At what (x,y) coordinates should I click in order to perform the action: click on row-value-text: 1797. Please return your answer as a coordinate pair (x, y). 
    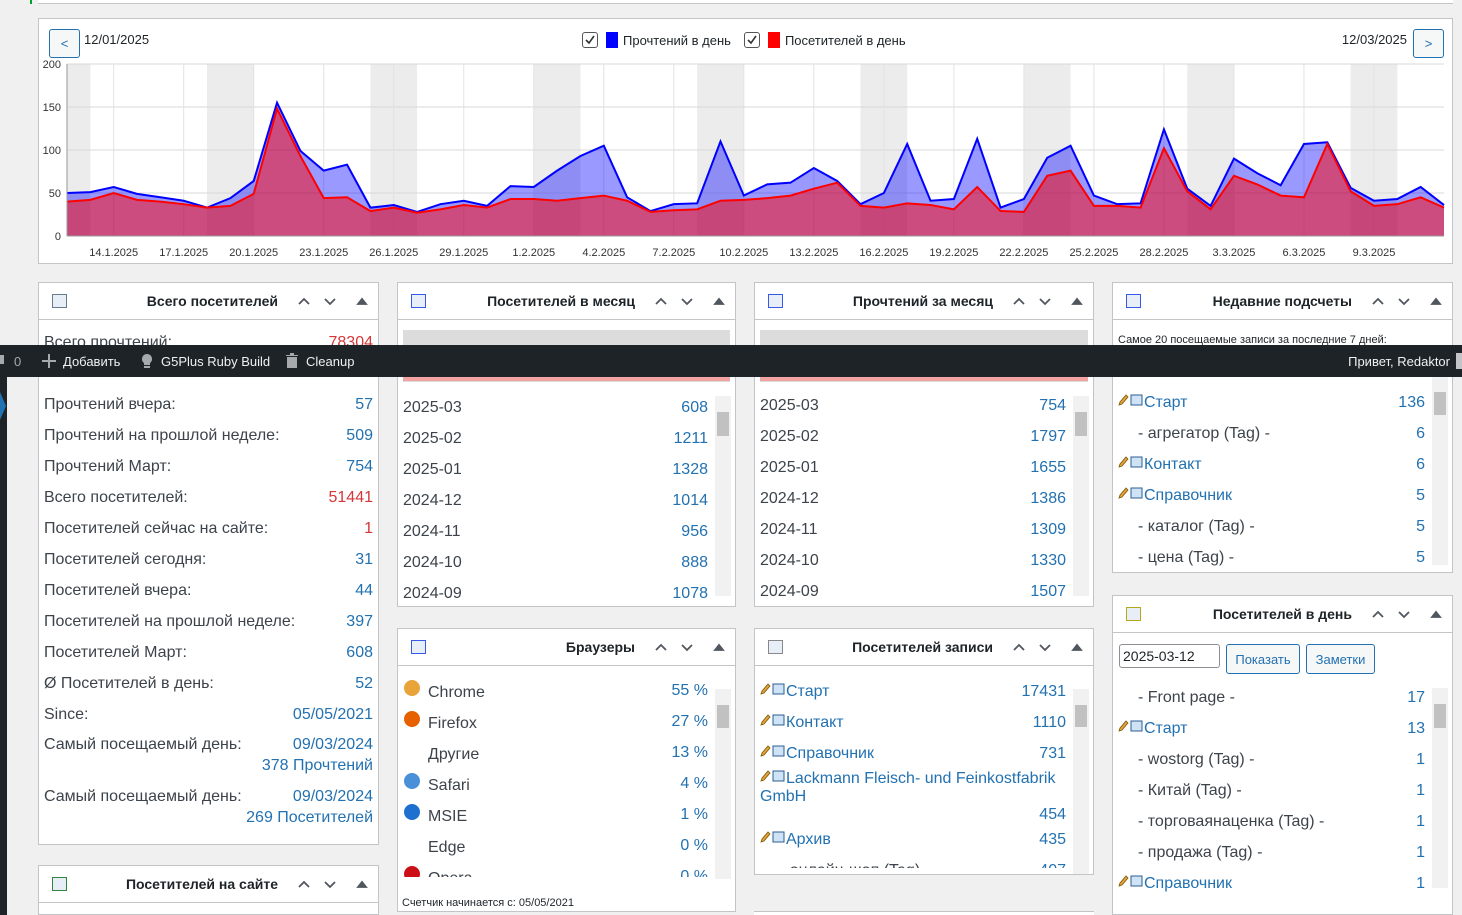
    Looking at the image, I should click on (1048, 436).